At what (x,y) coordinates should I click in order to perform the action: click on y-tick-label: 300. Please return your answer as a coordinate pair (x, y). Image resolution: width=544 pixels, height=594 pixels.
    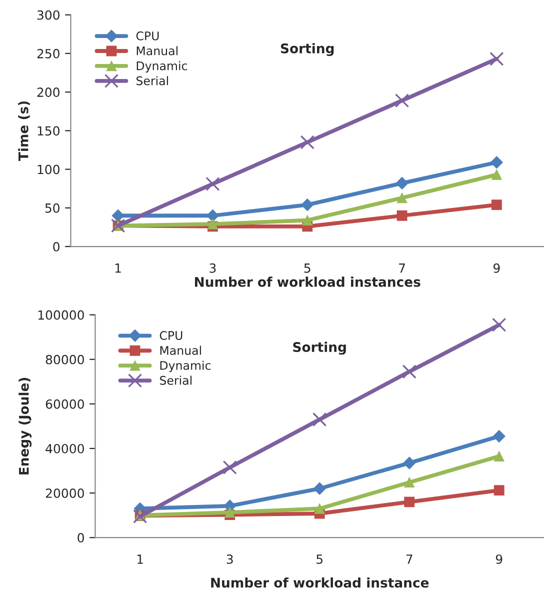
    Looking at the image, I should click on (48, 15).